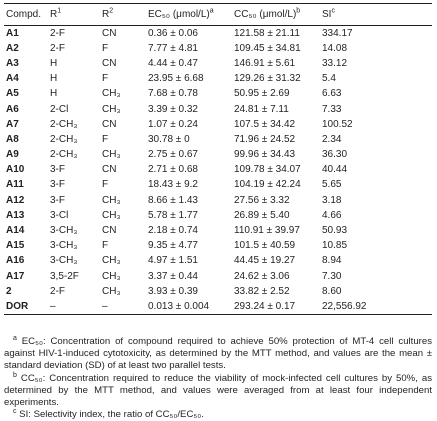  What do you see at coordinates (64, 276) in the screenshot?
I see `table-cell: 3,5-2F` at bounding box center [64, 276].